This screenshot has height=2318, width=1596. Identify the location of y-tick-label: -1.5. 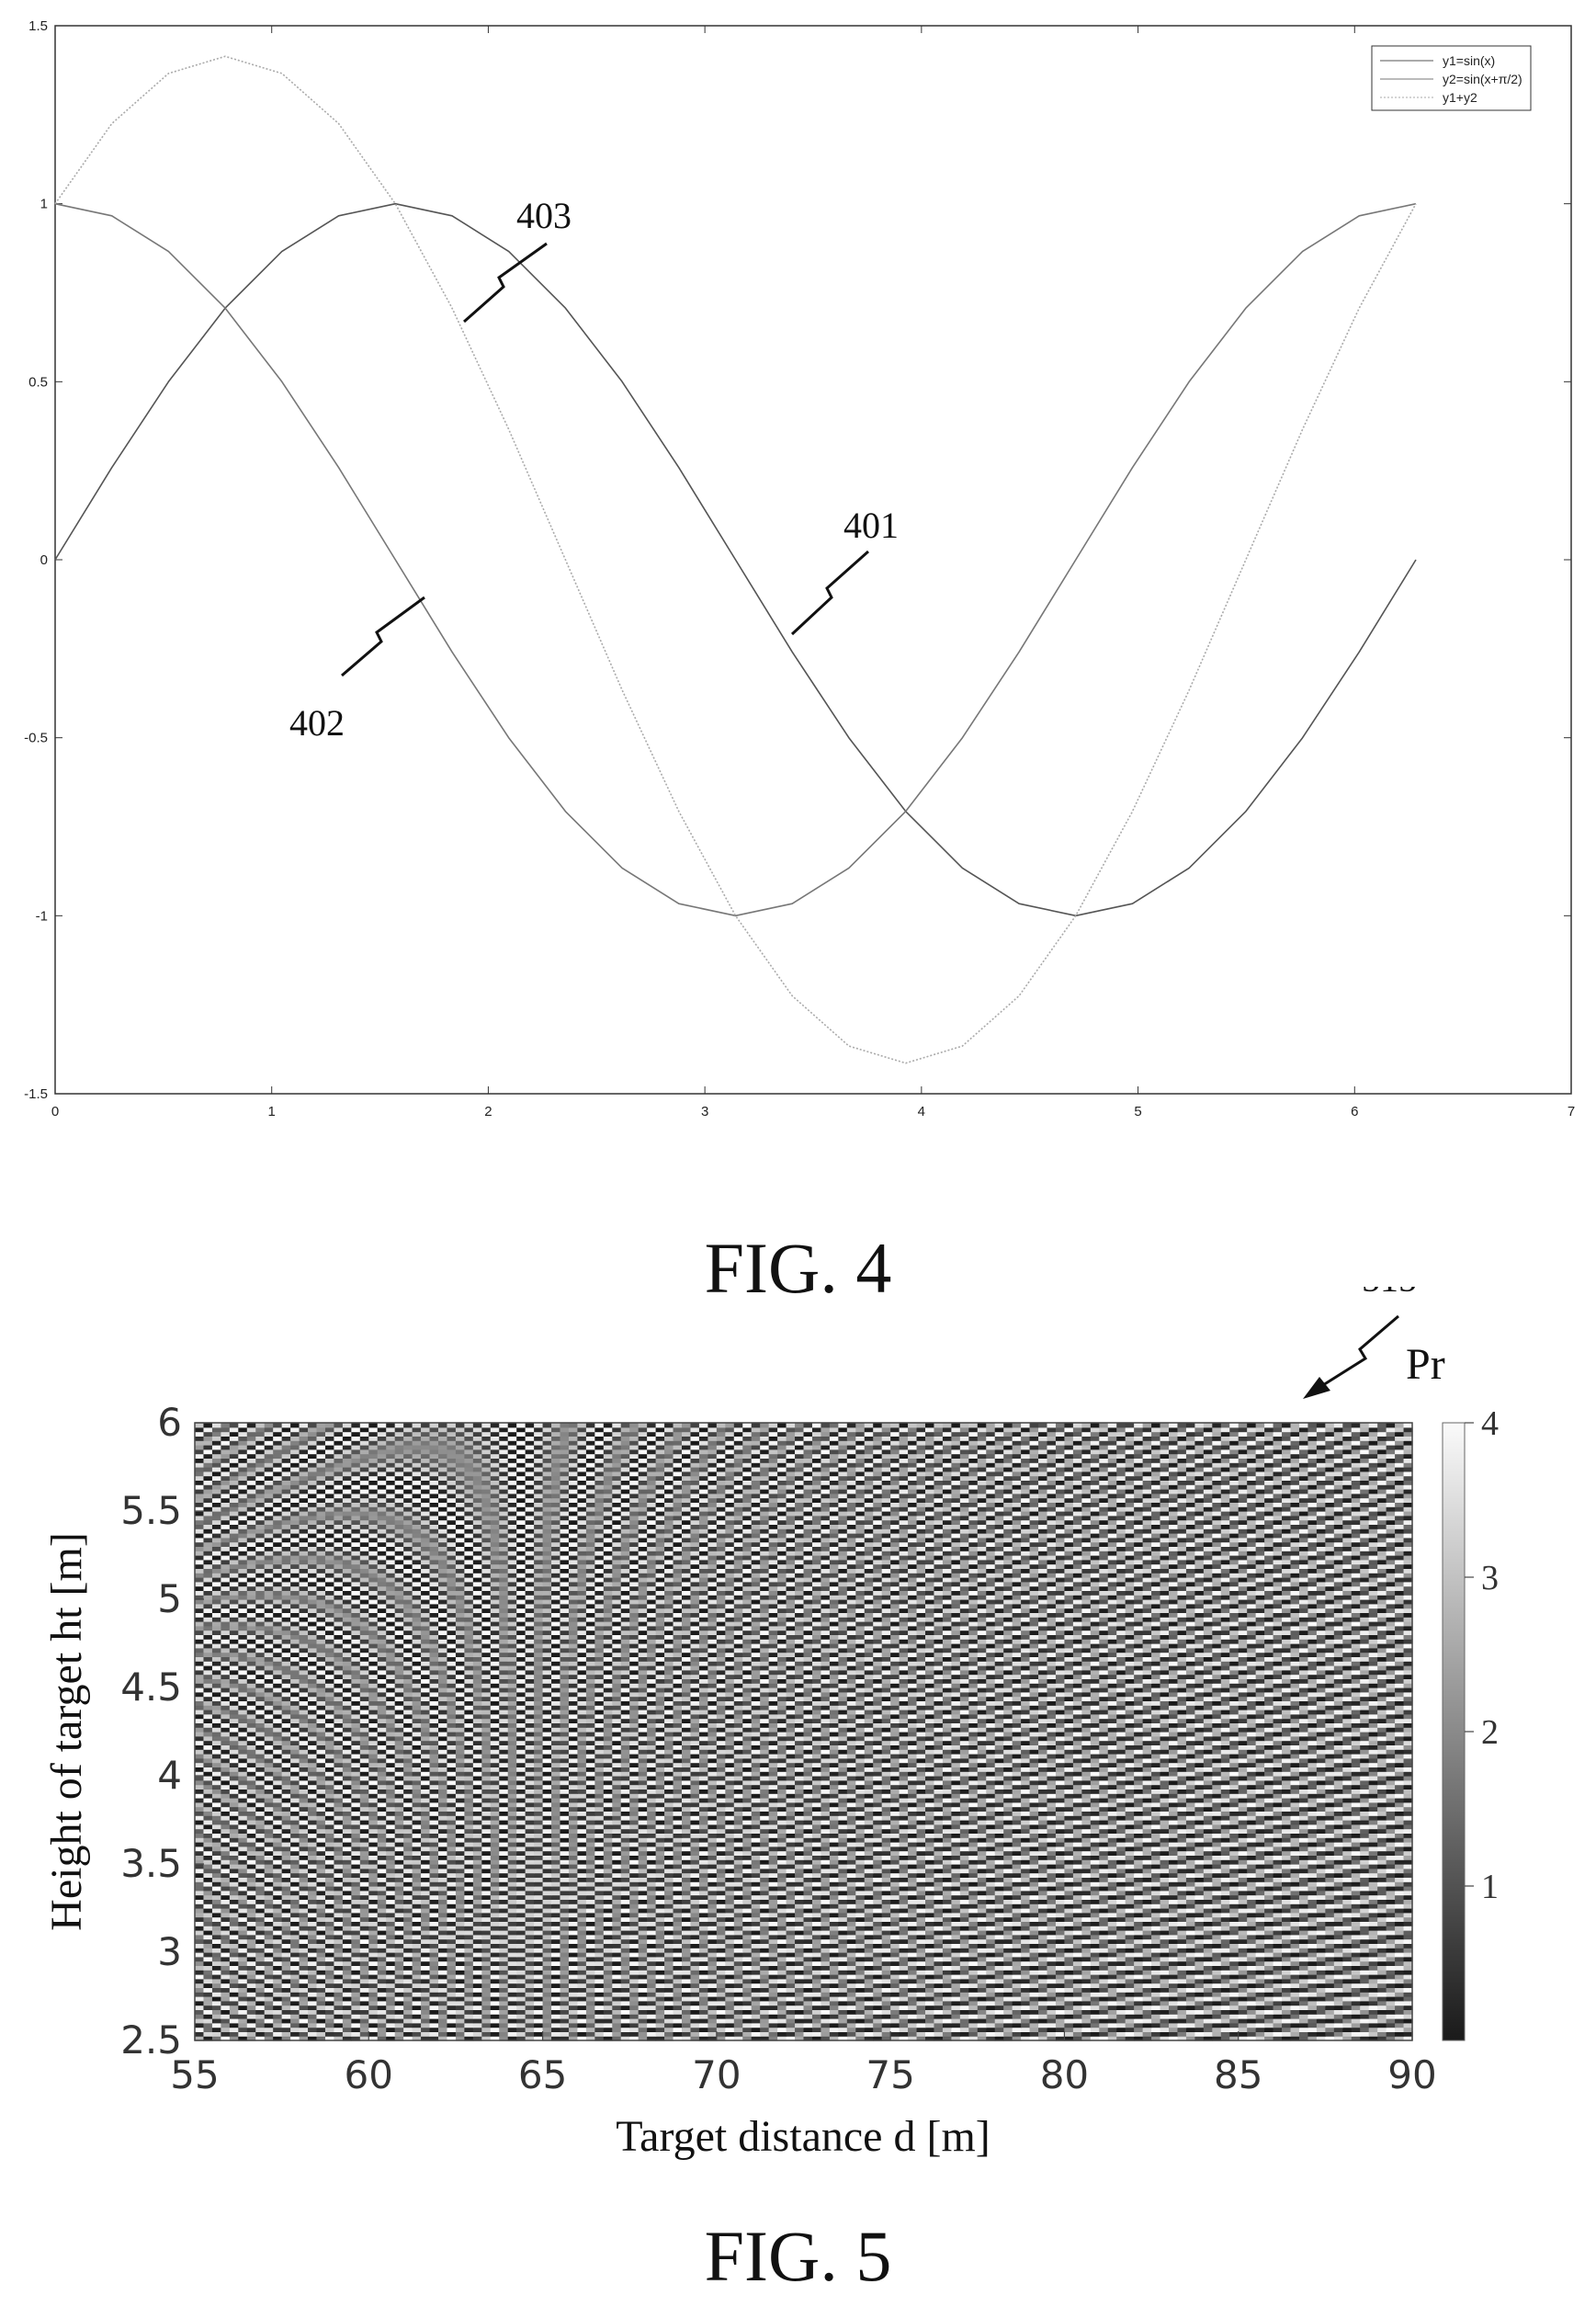
(36, 1094).